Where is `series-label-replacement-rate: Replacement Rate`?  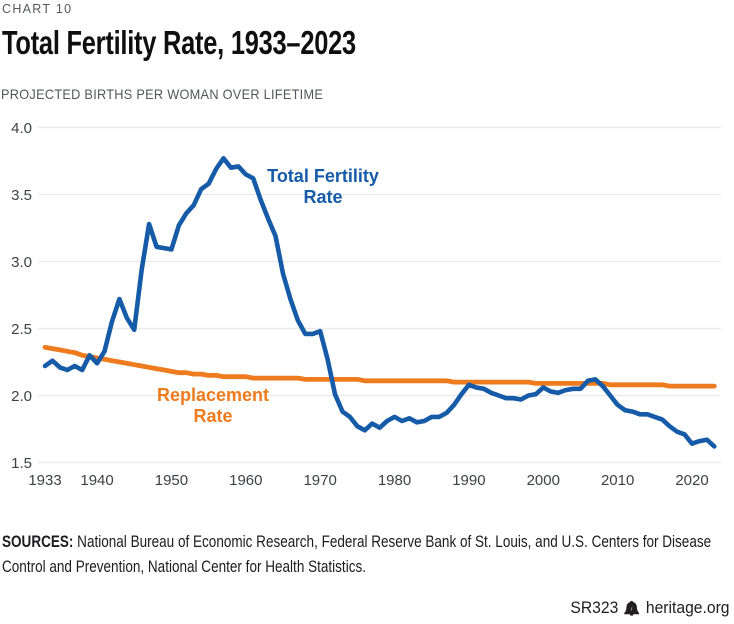
series-label-replacement-rate: Replacement Rate is located at coordinates (213, 406).